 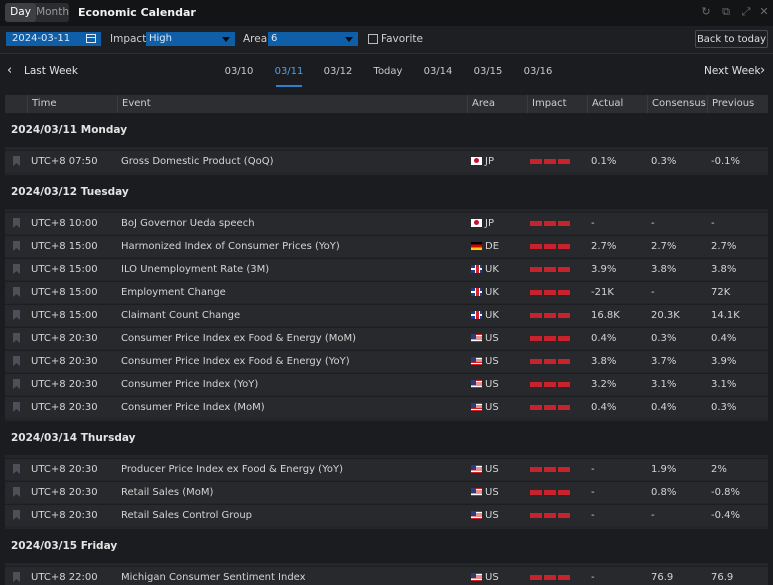 I want to click on day-tab: 03/12, so click(x=338, y=71).